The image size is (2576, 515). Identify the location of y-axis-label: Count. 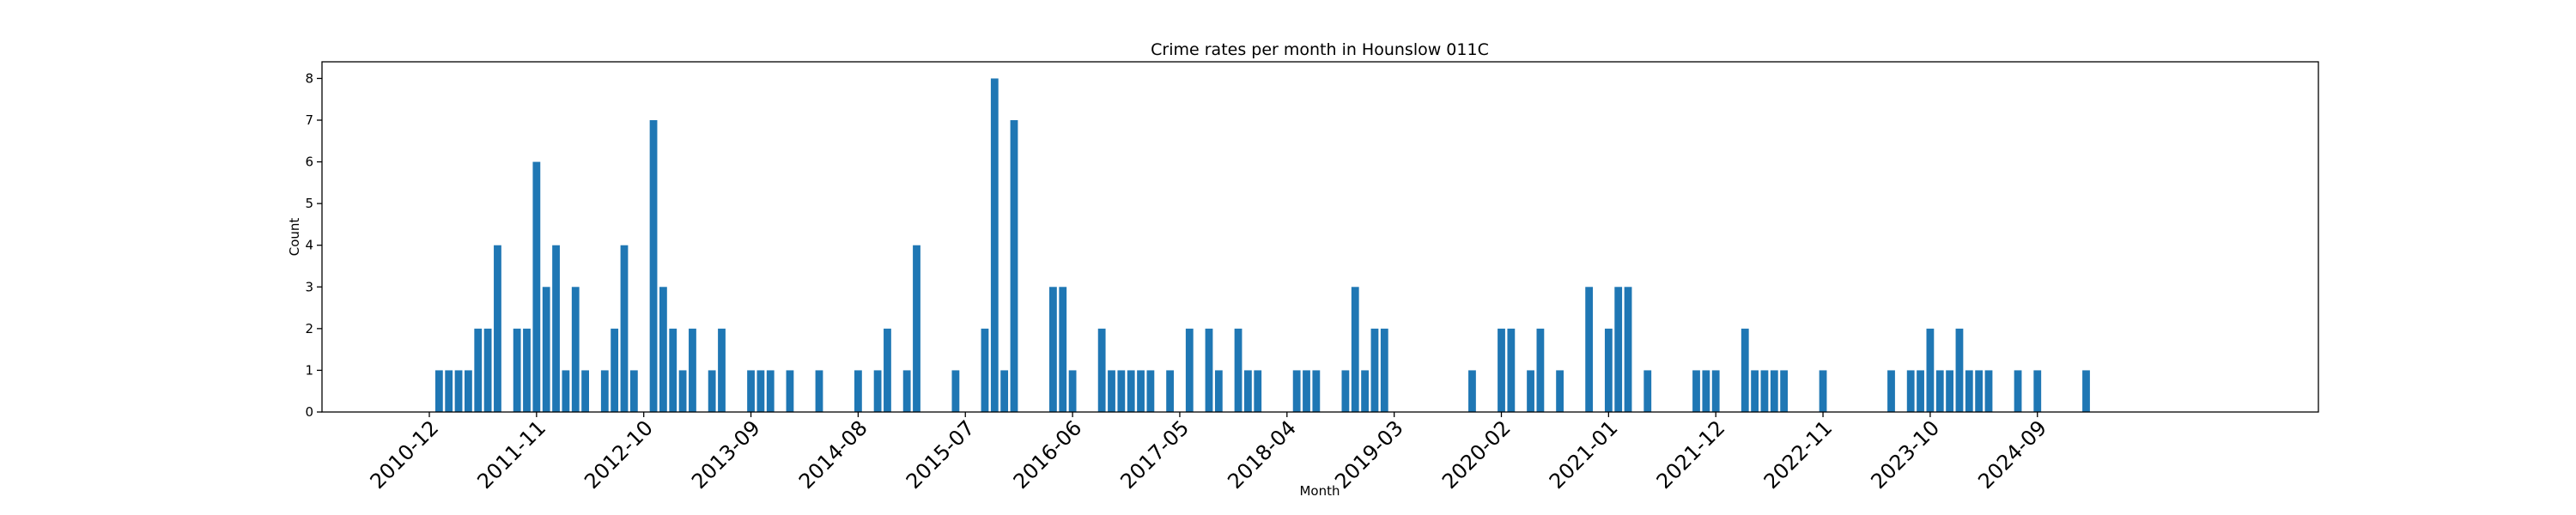
(294, 237).